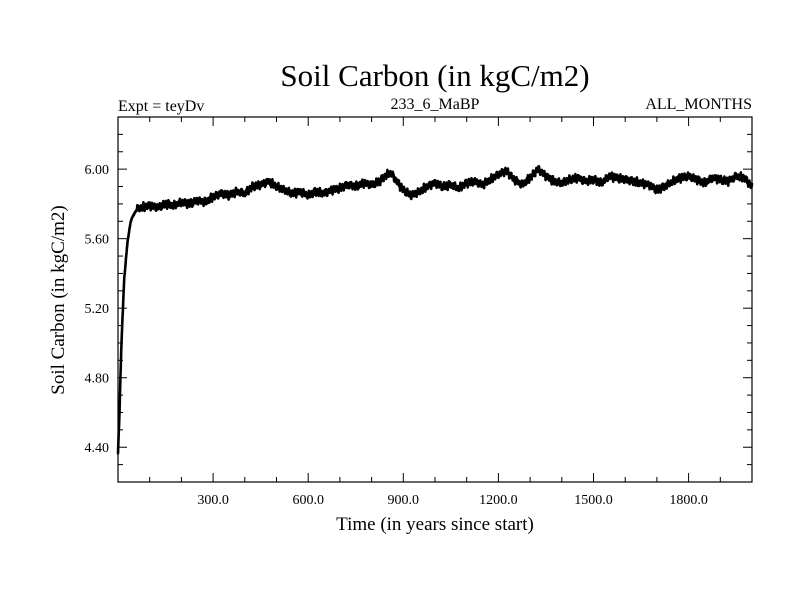 The height and width of the screenshot is (600, 800). I want to click on y-tick-label: 4.40, so click(97, 448).